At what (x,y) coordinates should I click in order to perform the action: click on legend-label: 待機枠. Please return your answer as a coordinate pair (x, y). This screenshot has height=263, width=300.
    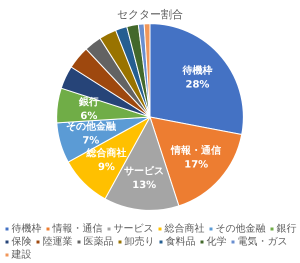
    Looking at the image, I should click on (27, 228).